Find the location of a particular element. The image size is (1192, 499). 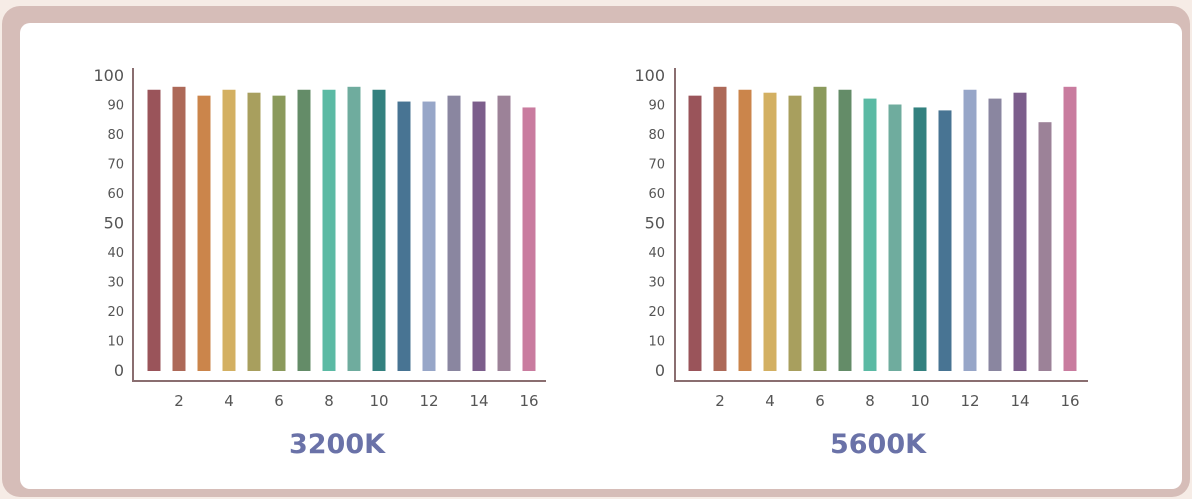

chart-title: 5600K is located at coordinates (878, 444).